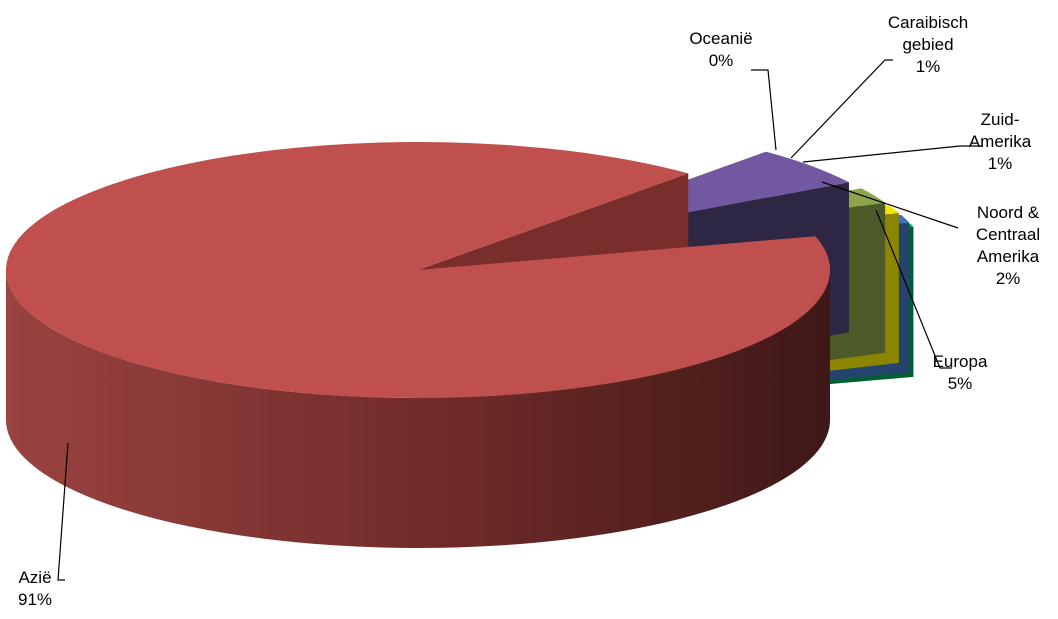 The image size is (1058, 619). What do you see at coordinates (720, 49) in the screenshot?
I see `data-label-oceani: Oceanië 0%` at bounding box center [720, 49].